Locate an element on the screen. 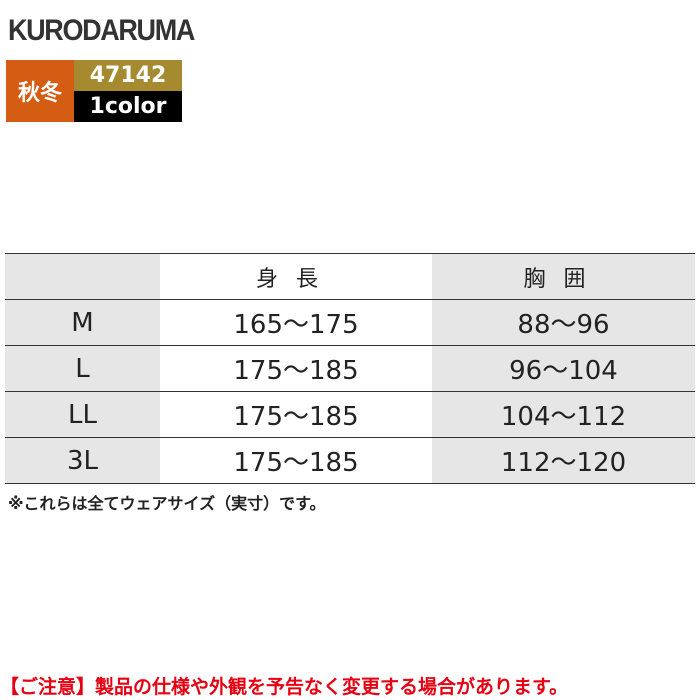 This screenshot has height=700, width=700. chest-cell: 104〜112 is located at coordinates (563, 414).